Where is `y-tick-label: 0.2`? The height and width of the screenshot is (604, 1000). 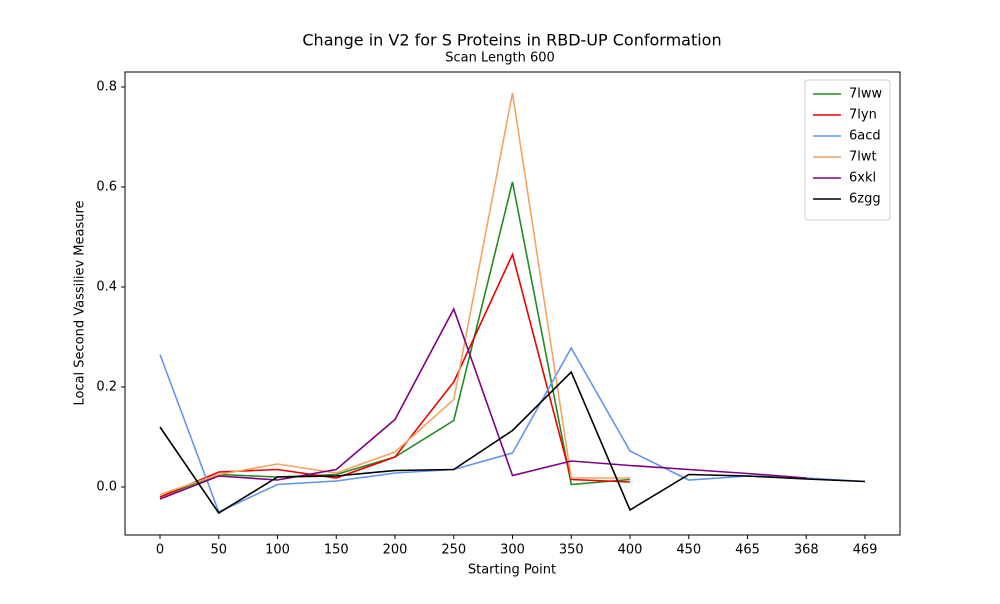 y-tick-label: 0.2 is located at coordinates (106, 387).